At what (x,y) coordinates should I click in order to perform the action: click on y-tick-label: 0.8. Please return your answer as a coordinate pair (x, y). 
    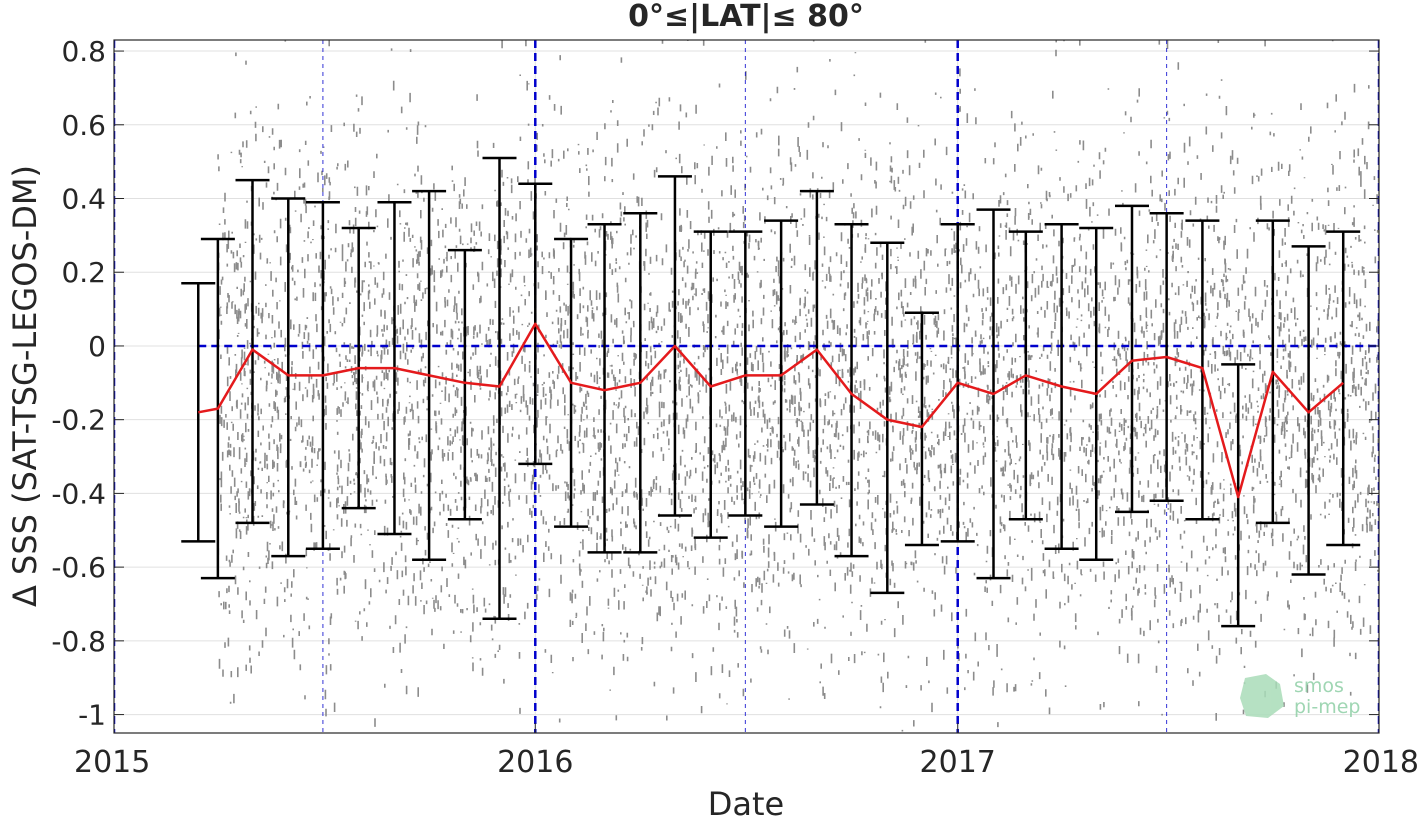
    Looking at the image, I should click on (83, 51).